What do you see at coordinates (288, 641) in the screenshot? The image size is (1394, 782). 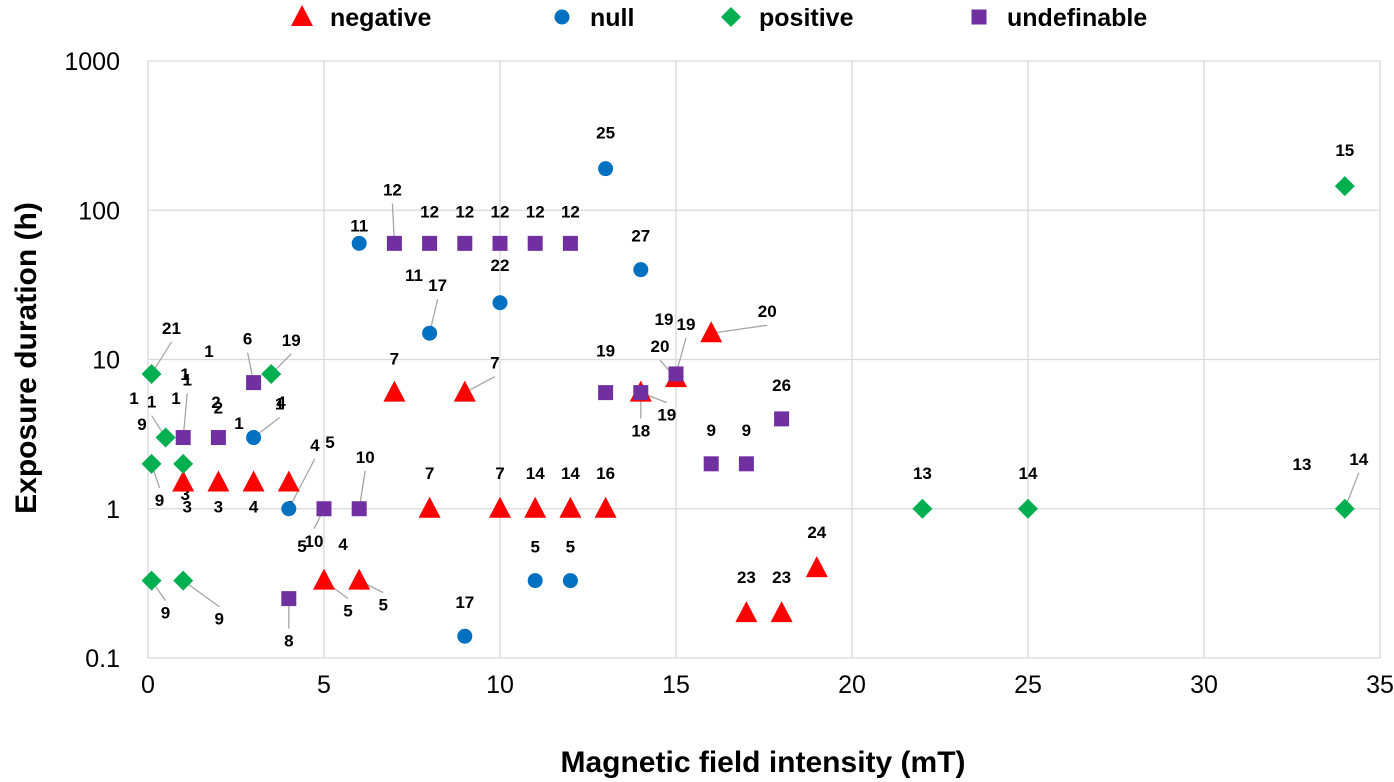 I see `data-label: 8` at bounding box center [288, 641].